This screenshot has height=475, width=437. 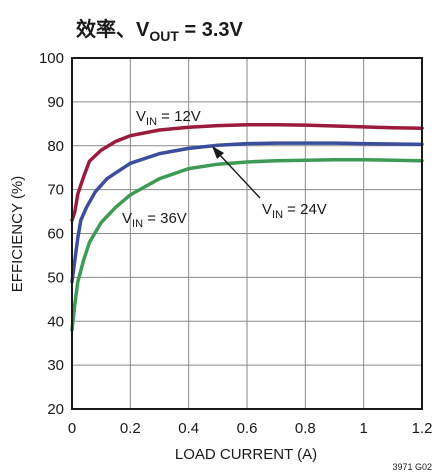 What do you see at coordinates (55, 365) in the screenshot?
I see `y-tick-label: 30` at bounding box center [55, 365].